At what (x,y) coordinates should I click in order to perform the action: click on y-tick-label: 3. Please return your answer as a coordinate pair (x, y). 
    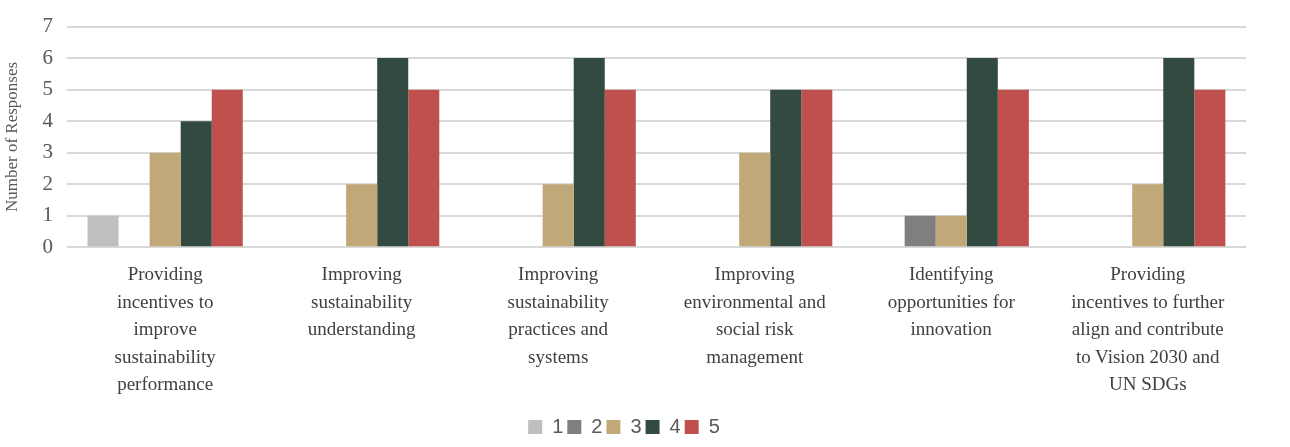
    Looking at the image, I should click on (47, 151).